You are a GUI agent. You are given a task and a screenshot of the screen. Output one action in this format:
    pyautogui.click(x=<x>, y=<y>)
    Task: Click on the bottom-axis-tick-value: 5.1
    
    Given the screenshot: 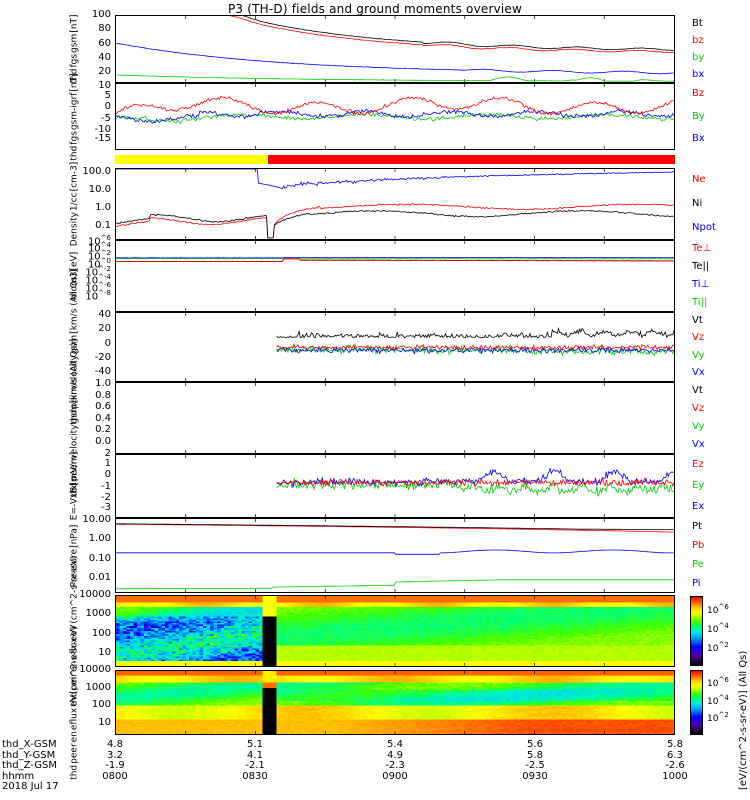 What is the action you would take?
    pyautogui.click(x=255, y=744)
    